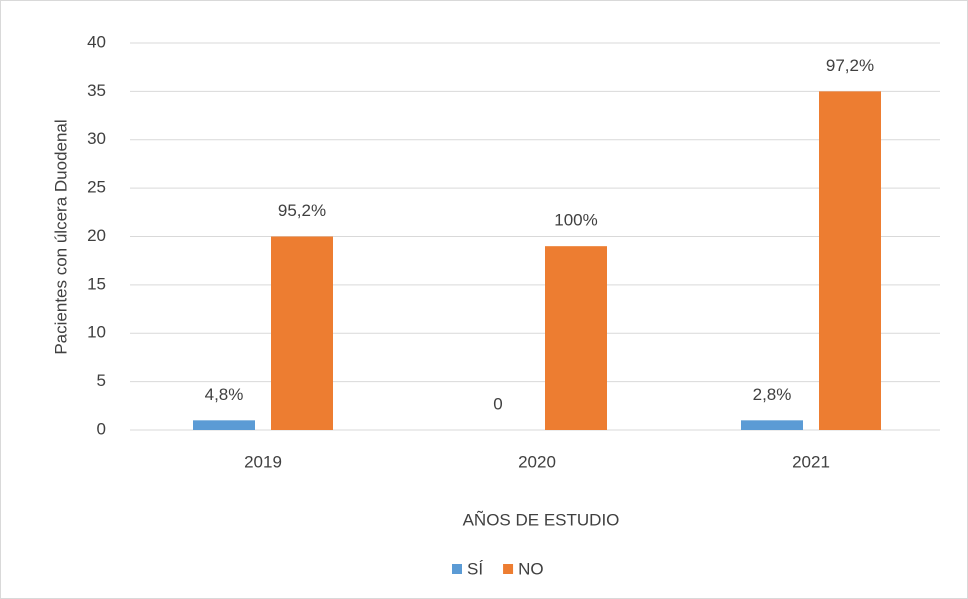  What do you see at coordinates (101, 380) in the screenshot?
I see `y-tick-label: 5` at bounding box center [101, 380].